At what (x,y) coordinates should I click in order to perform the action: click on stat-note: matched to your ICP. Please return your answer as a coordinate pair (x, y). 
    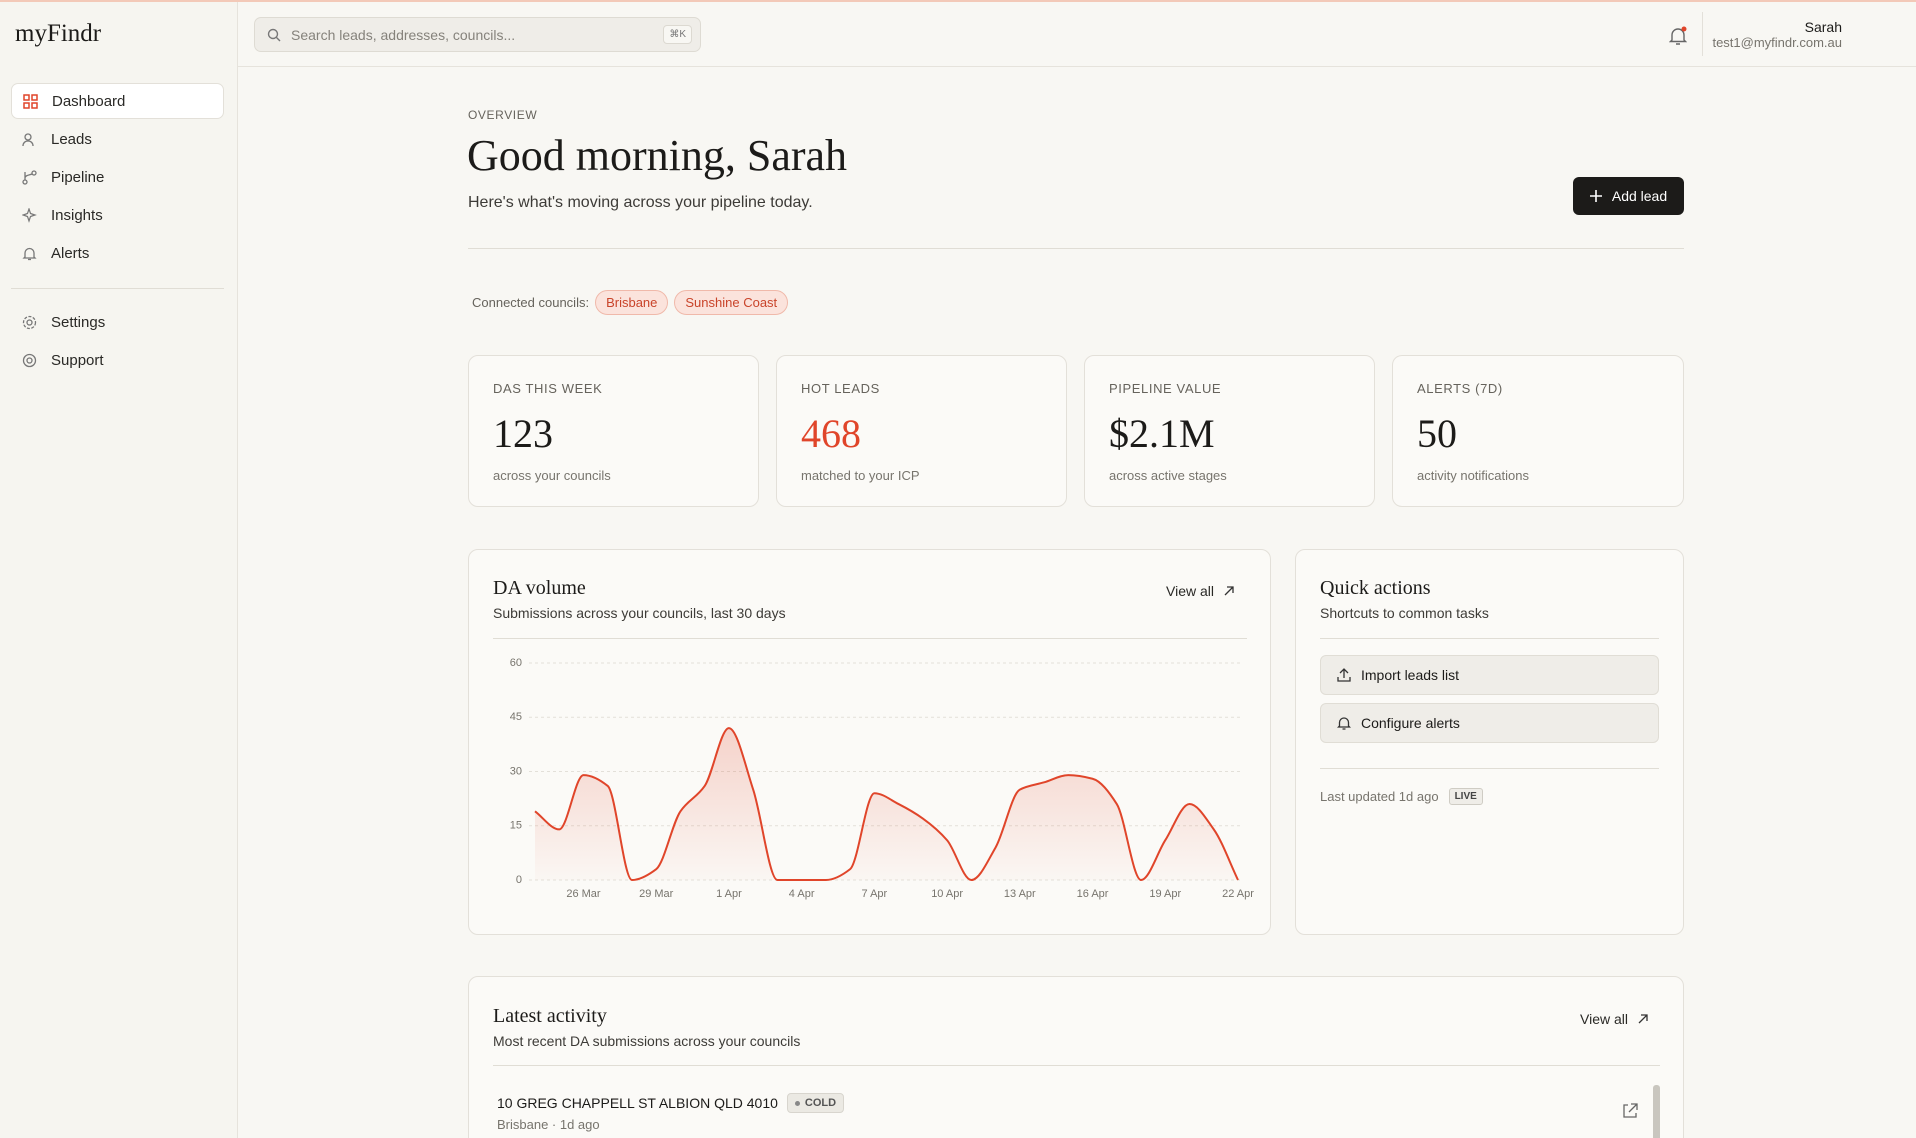
    Looking at the image, I should click on (860, 475).